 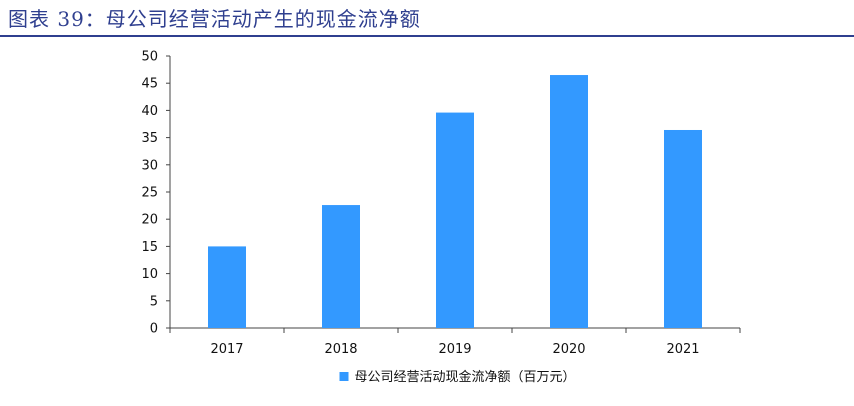 What do you see at coordinates (682, 349) in the screenshot?
I see `x-tick-label: 2021` at bounding box center [682, 349].